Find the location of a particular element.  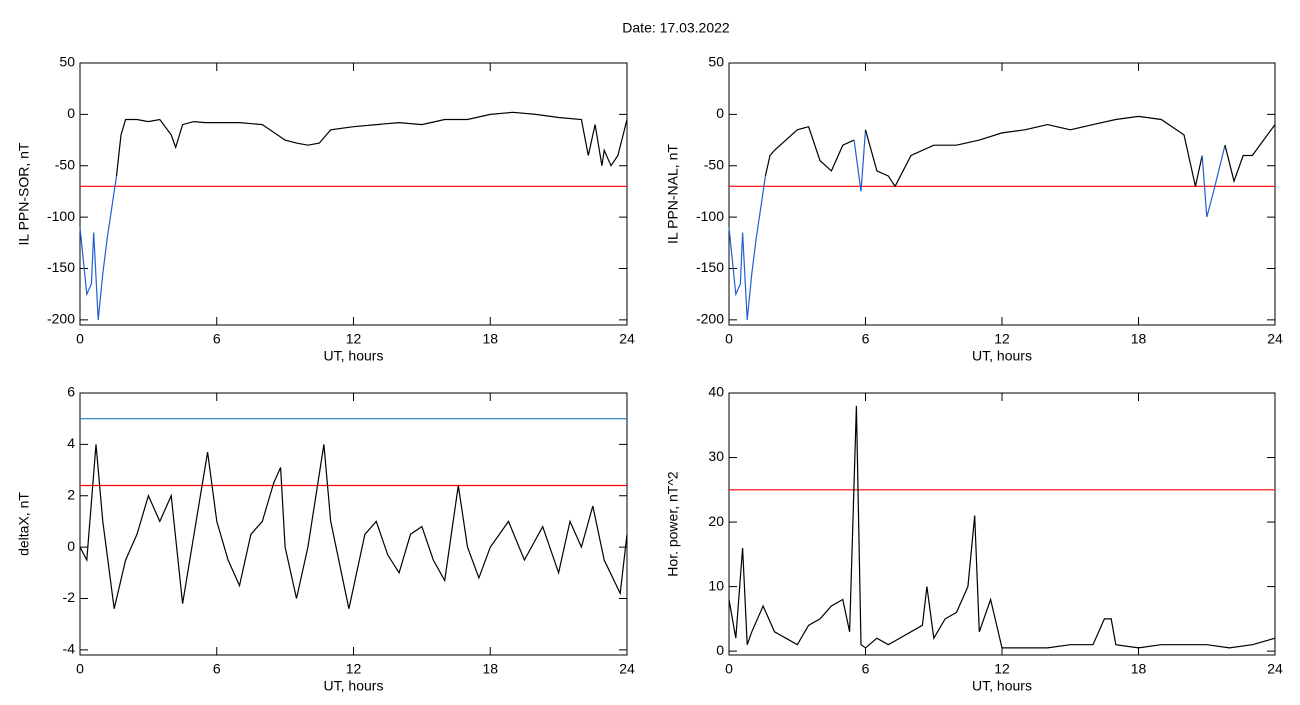

y-tick-label: 20 is located at coordinates (716, 521).